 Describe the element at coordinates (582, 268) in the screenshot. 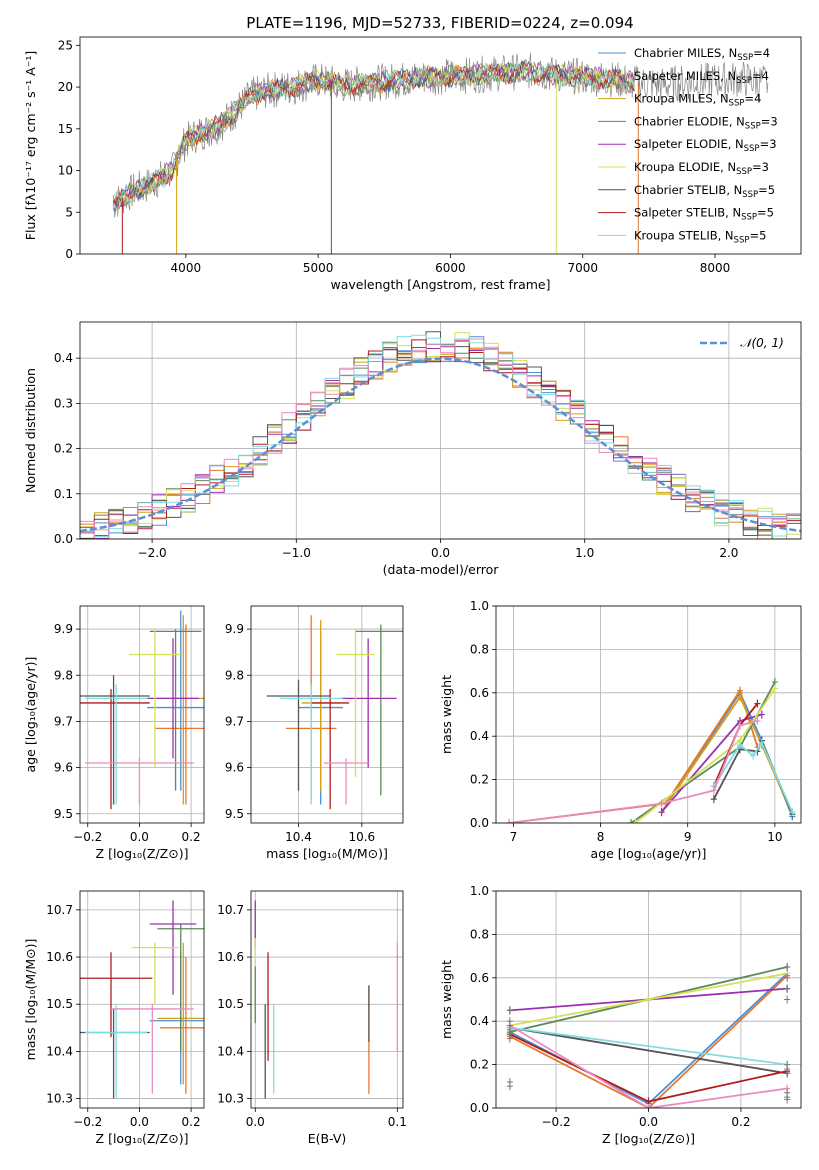

I see `x-tick-label: 7000` at that location.